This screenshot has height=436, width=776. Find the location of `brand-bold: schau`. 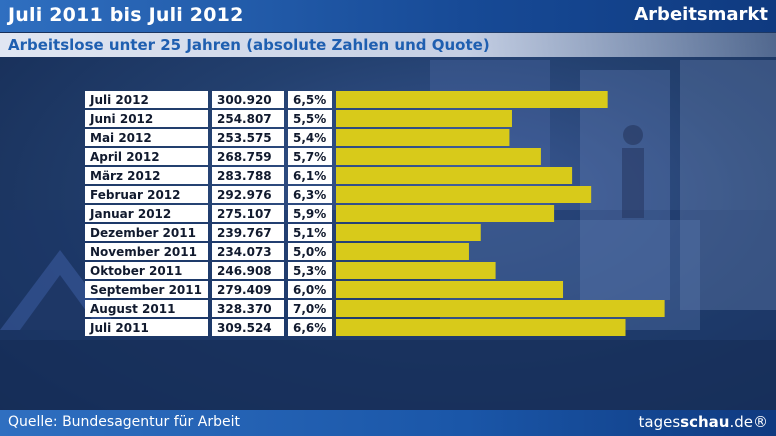

brand-bold: schau is located at coordinates (705, 422).